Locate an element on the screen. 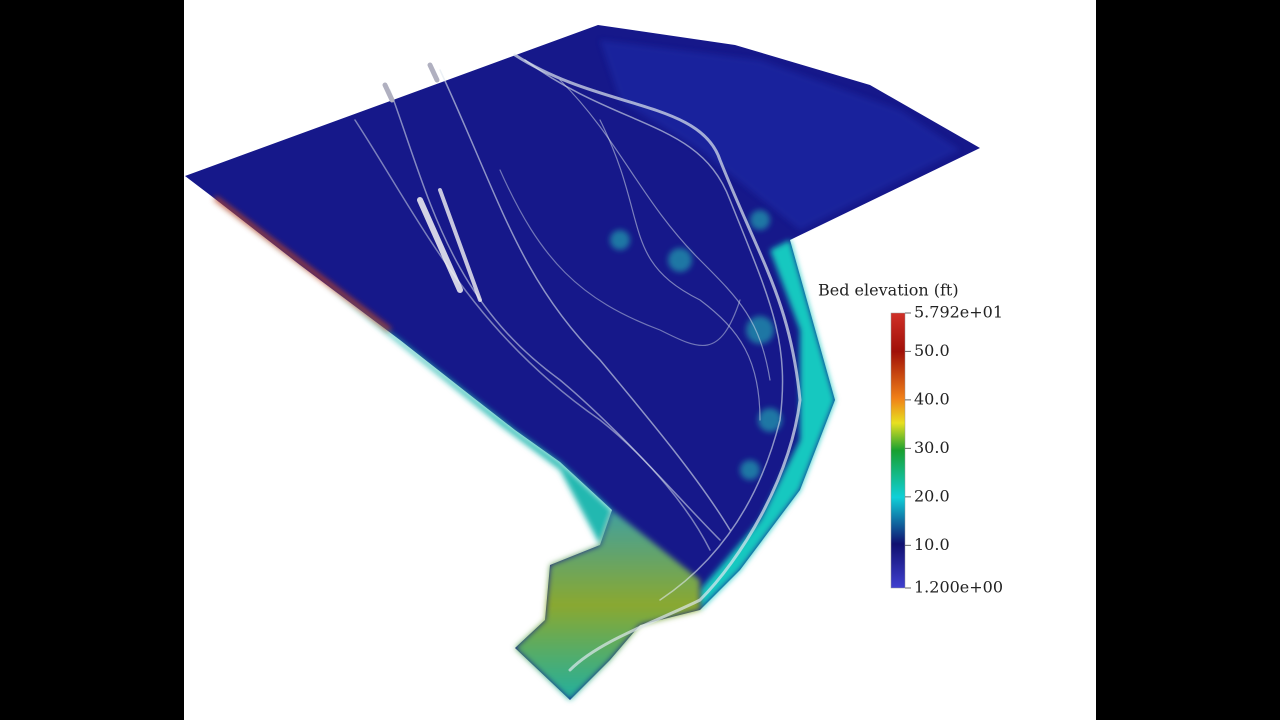 This screenshot has width=1280, height=720. shoals is located at coordinates (696, 345).